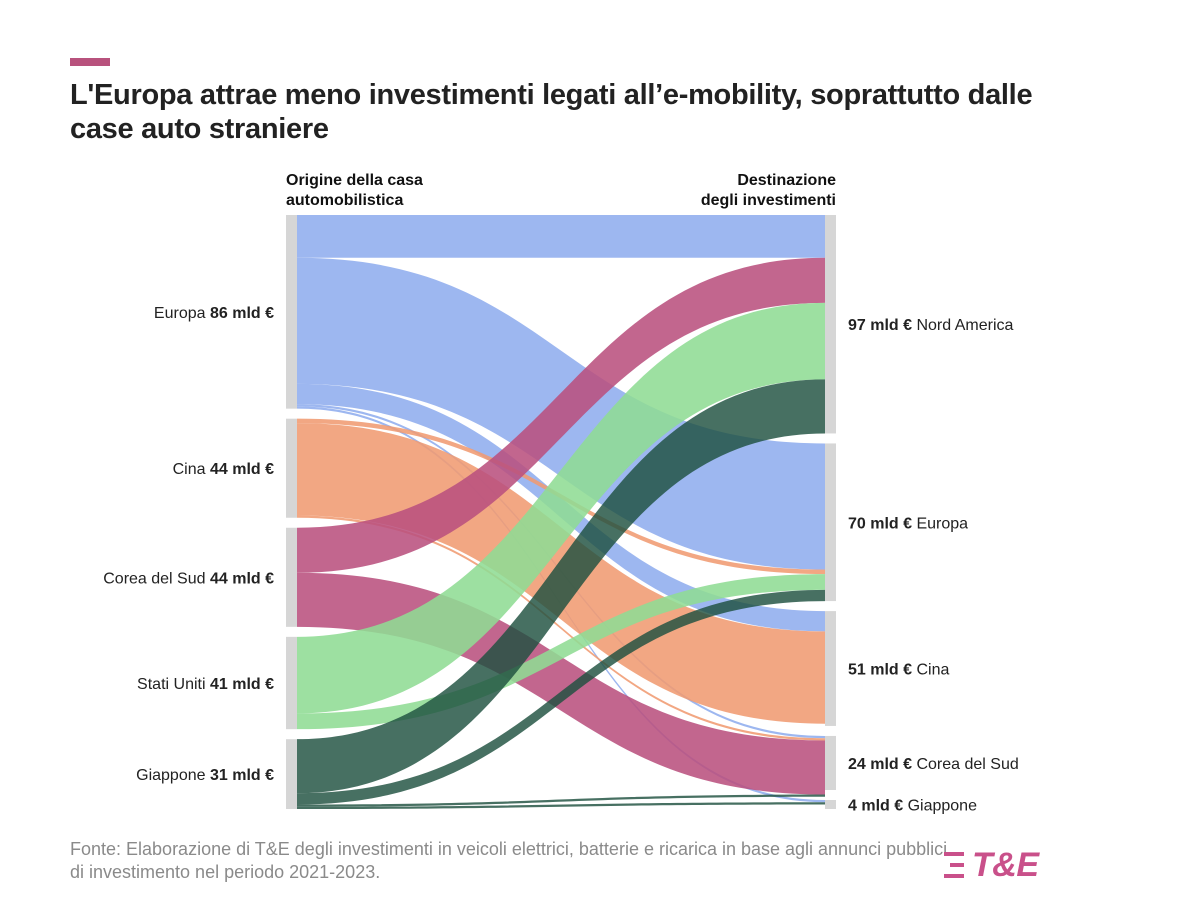 This screenshot has height=924, width=1200. Describe the element at coordinates (291, 577) in the screenshot. I see `source-node-corea-del-sud` at that location.